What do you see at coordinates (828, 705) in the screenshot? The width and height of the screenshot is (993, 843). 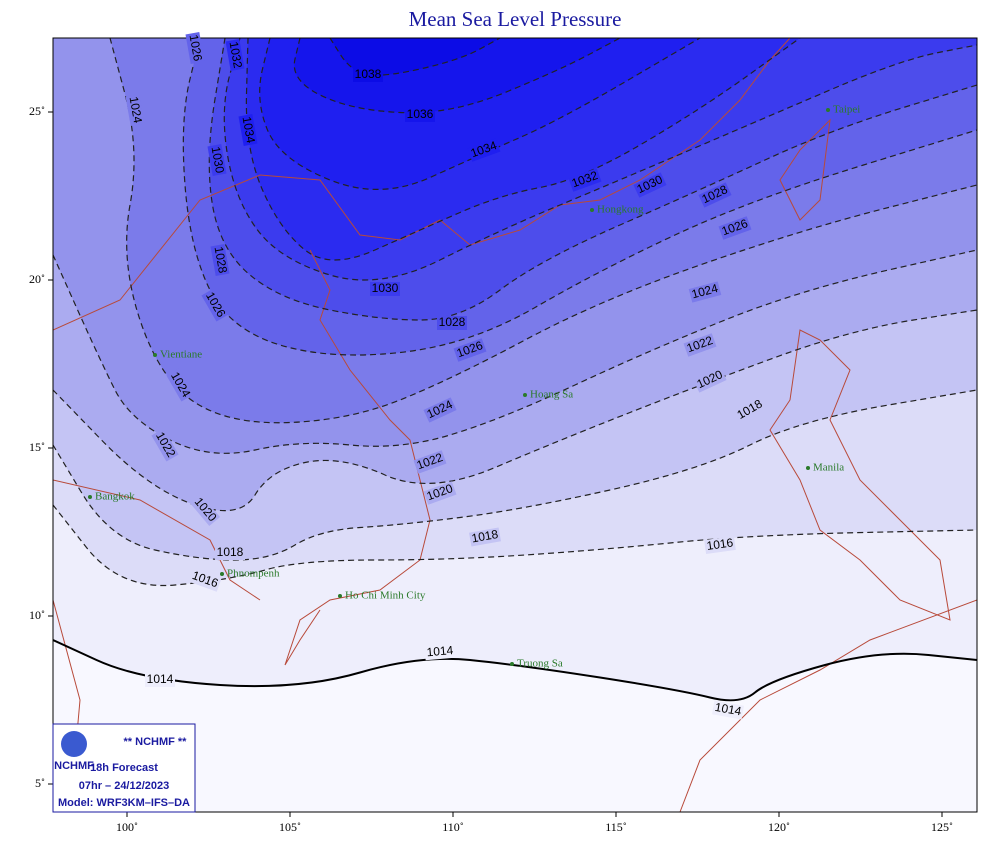 I see `borneo-coast` at bounding box center [828, 705].